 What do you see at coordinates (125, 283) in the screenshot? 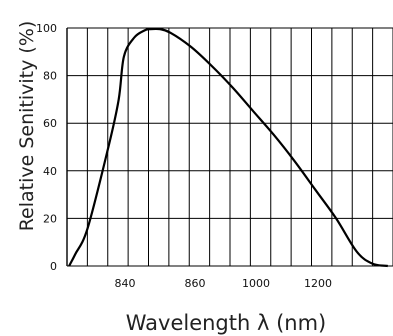
I see `x-tick-label: 840` at bounding box center [125, 283].